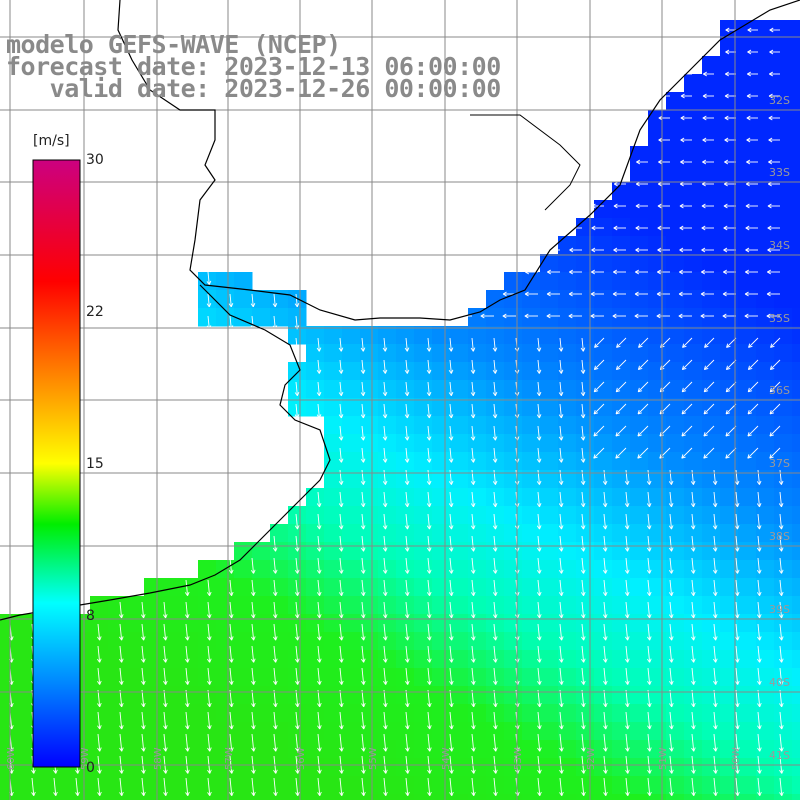 The height and width of the screenshot is (800, 800). I want to click on lat-label: 38S, so click(779, 536).